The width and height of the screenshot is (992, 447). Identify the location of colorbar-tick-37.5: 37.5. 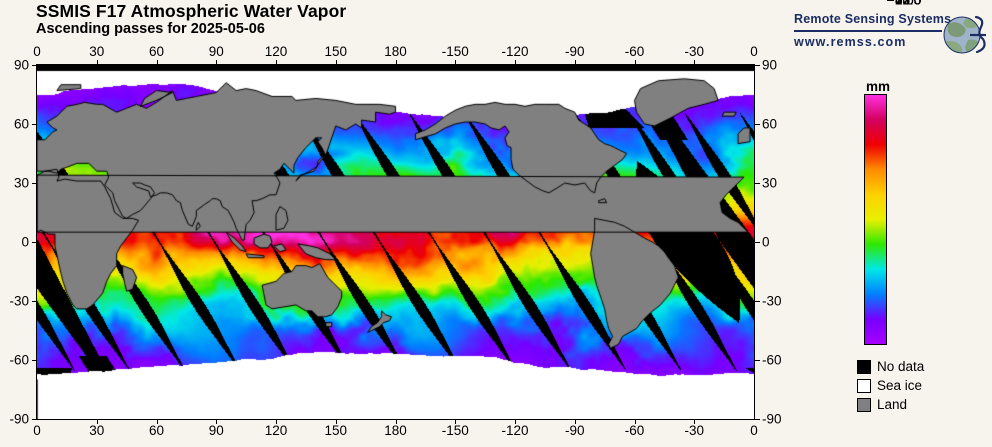
(908, 4).